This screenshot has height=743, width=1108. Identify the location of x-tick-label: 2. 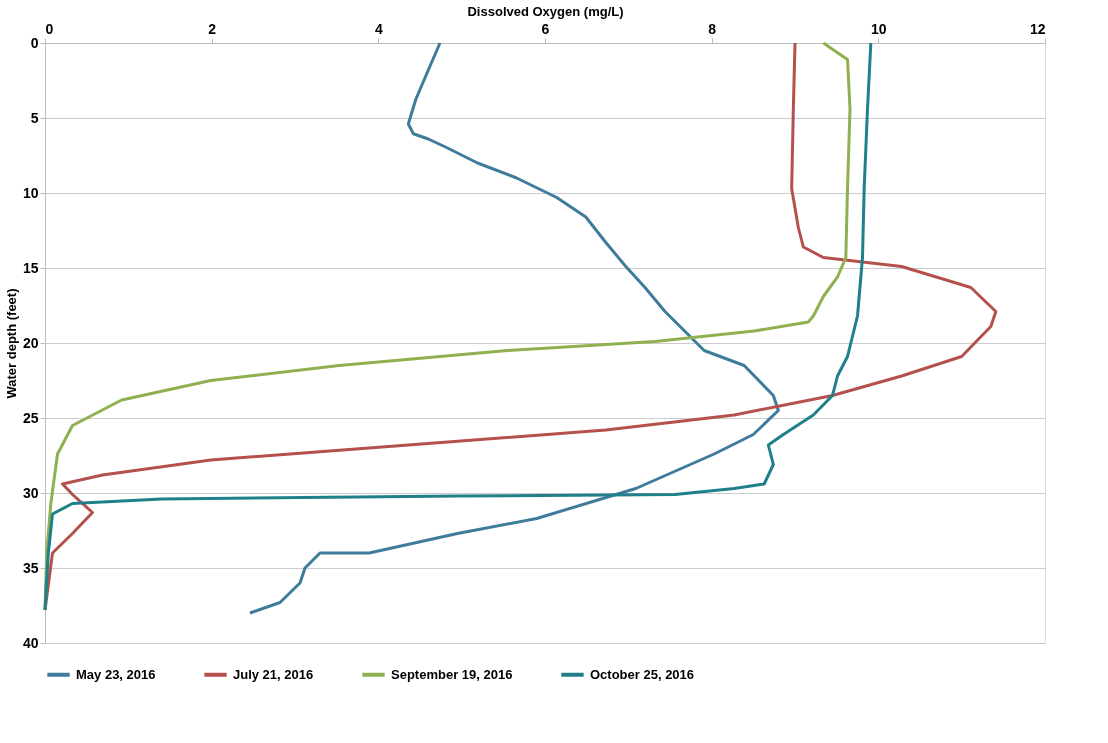
(212, 28).